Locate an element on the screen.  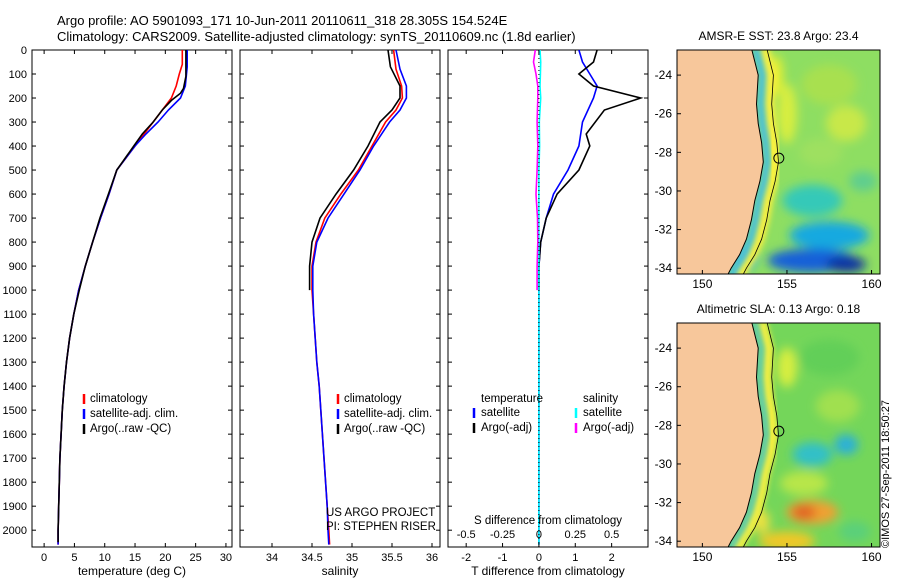
x-tick-label: 10 is located at coordinates (105, 558).